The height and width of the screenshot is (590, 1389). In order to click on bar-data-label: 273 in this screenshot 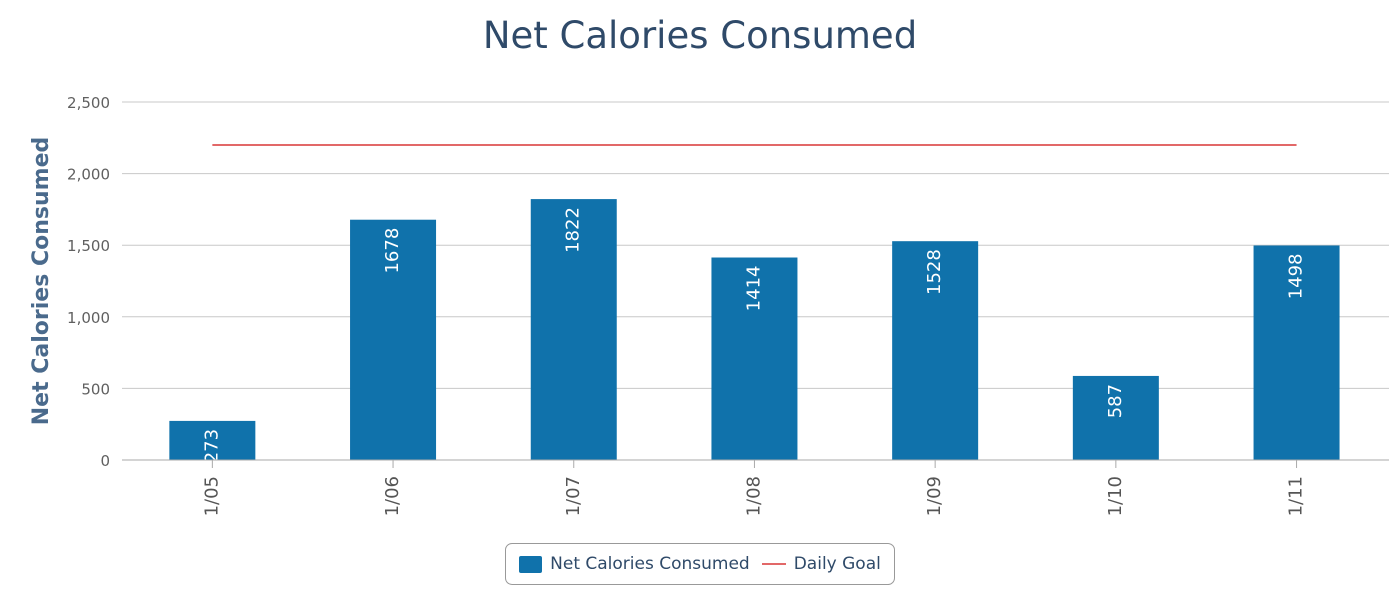, I will do `click(211, 446)`.